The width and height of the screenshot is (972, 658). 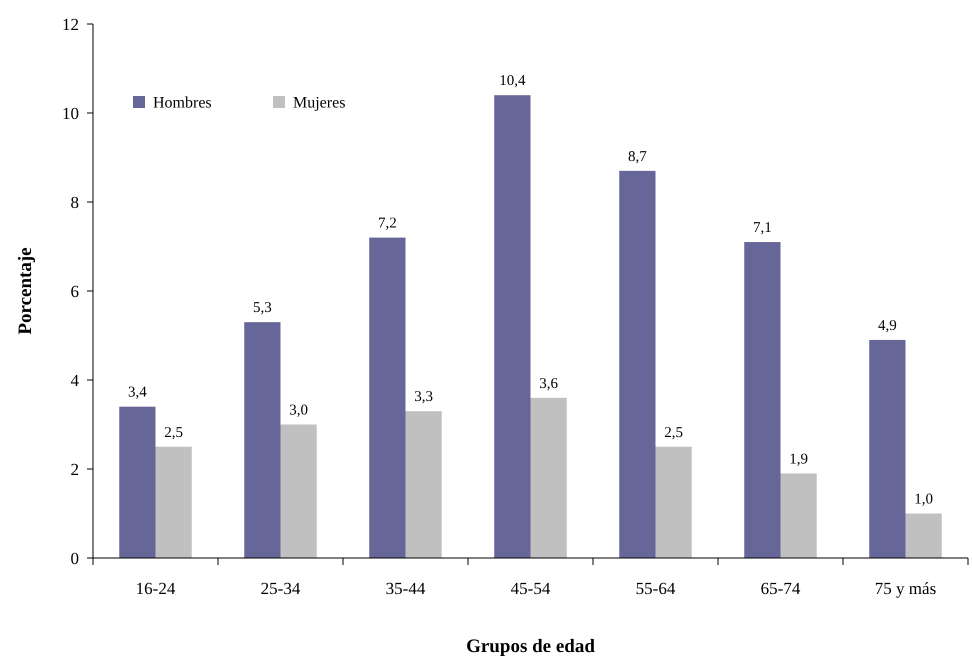 What do you see at coordinates (182, 103) in the screenshot?
I see `legend-label: Hombres` at bounding box center [182, 103].